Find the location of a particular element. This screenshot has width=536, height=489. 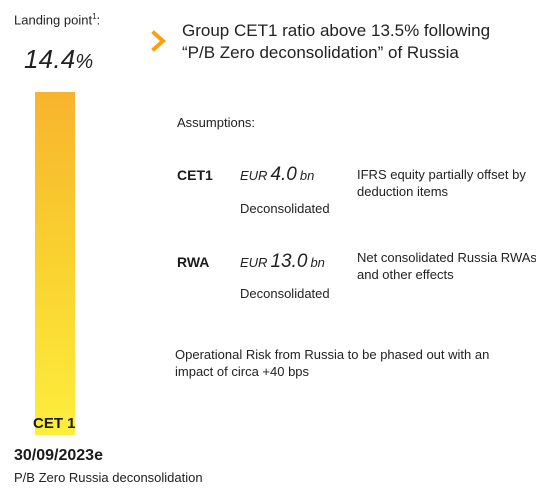

landing-point-unit: % is located at coordinates (84, 62).